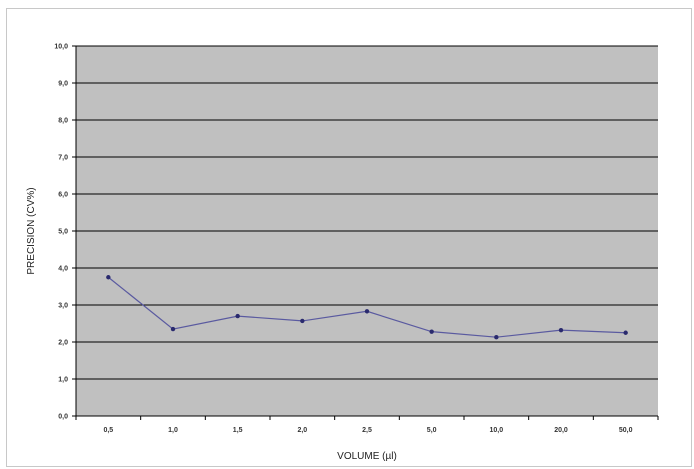  Describe the element at coordinates (561, 430) in the screenshot. I see `x-tick-label: 20,0` at that location.